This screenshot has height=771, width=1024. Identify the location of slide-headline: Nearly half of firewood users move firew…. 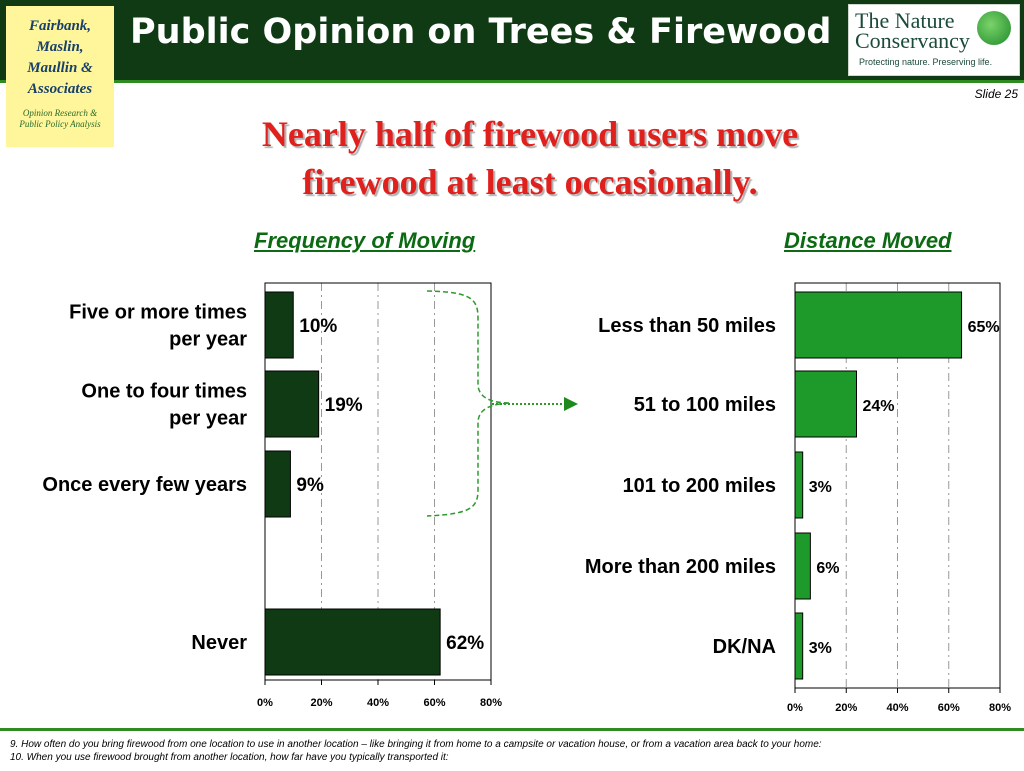
(530, 158).